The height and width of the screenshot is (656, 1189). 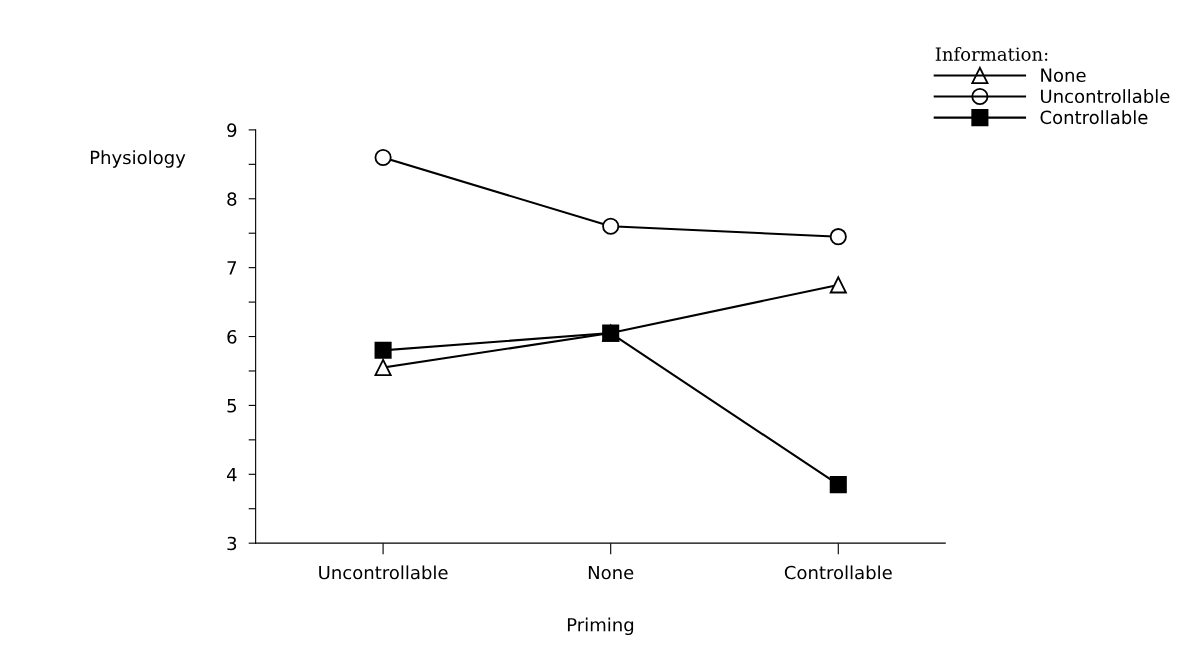 I want to click on x-tick-label: None, so click(x=611, y=572).